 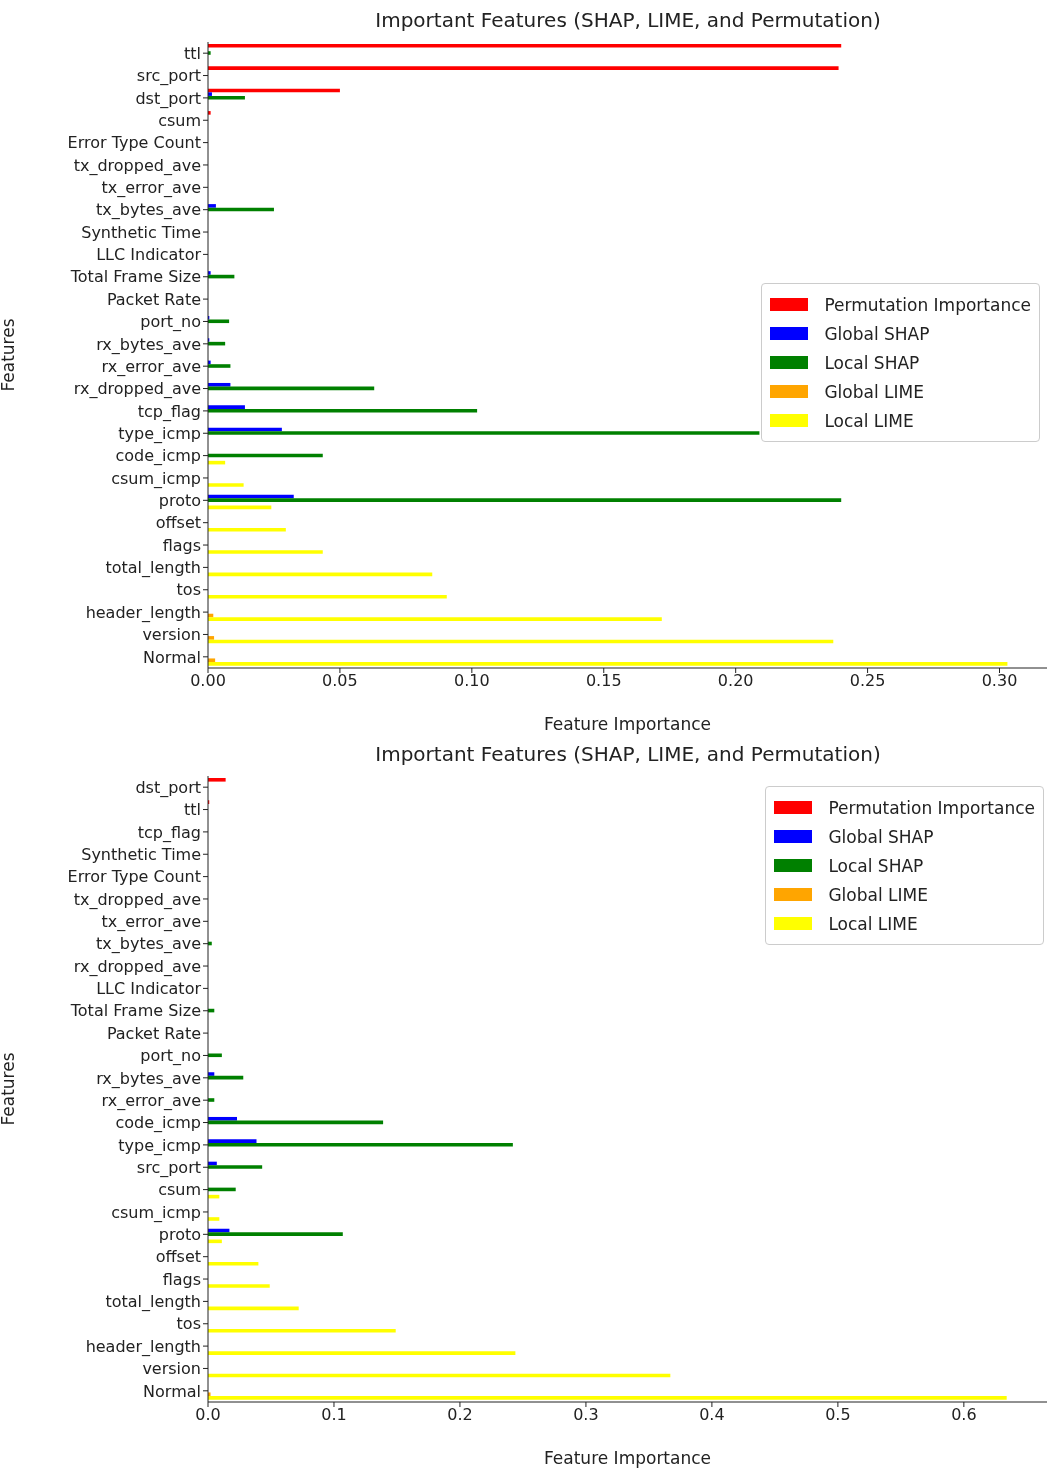 What do you see at coordinates (838, 1415) in the screenshot?
I see `x-tick-label: 0.5` at bounding box center [838, 1415].